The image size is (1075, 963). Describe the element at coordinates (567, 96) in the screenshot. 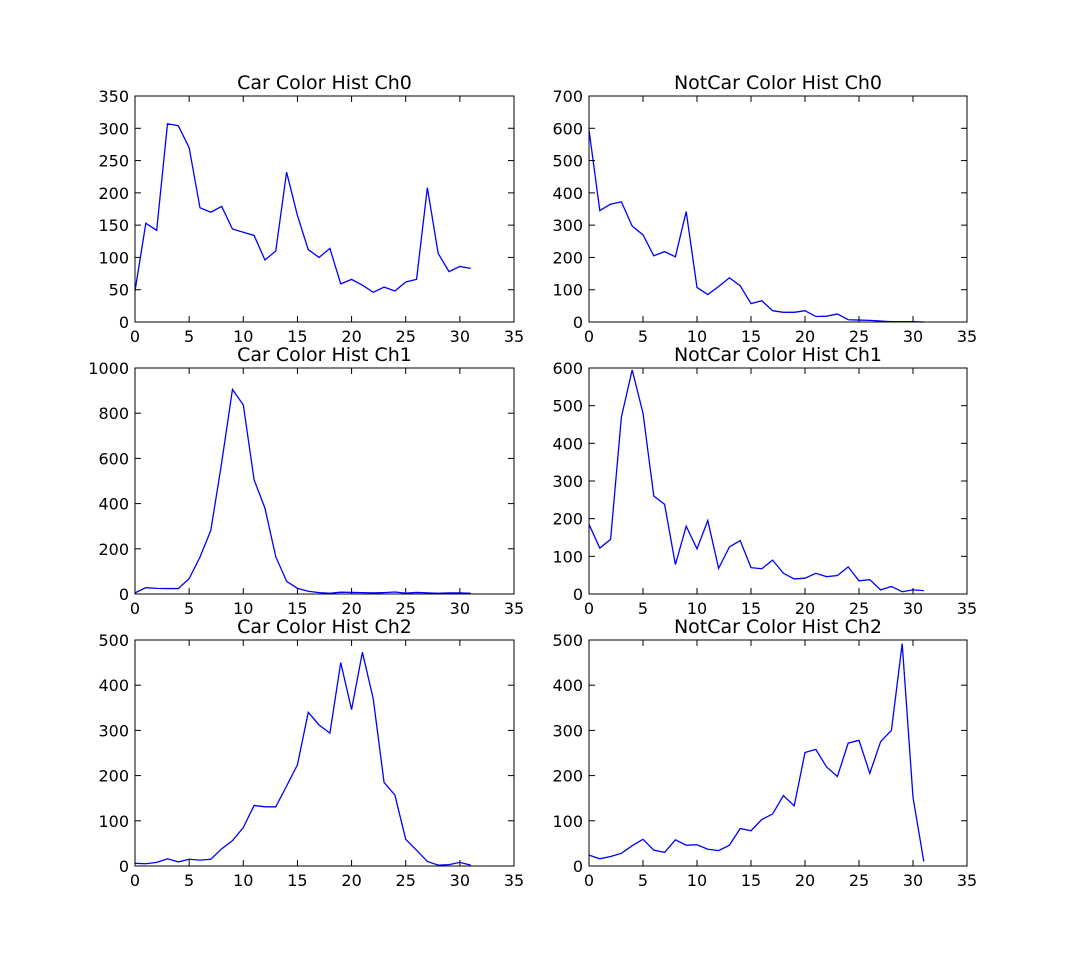

I see `y-tick-label: 700` at that location.